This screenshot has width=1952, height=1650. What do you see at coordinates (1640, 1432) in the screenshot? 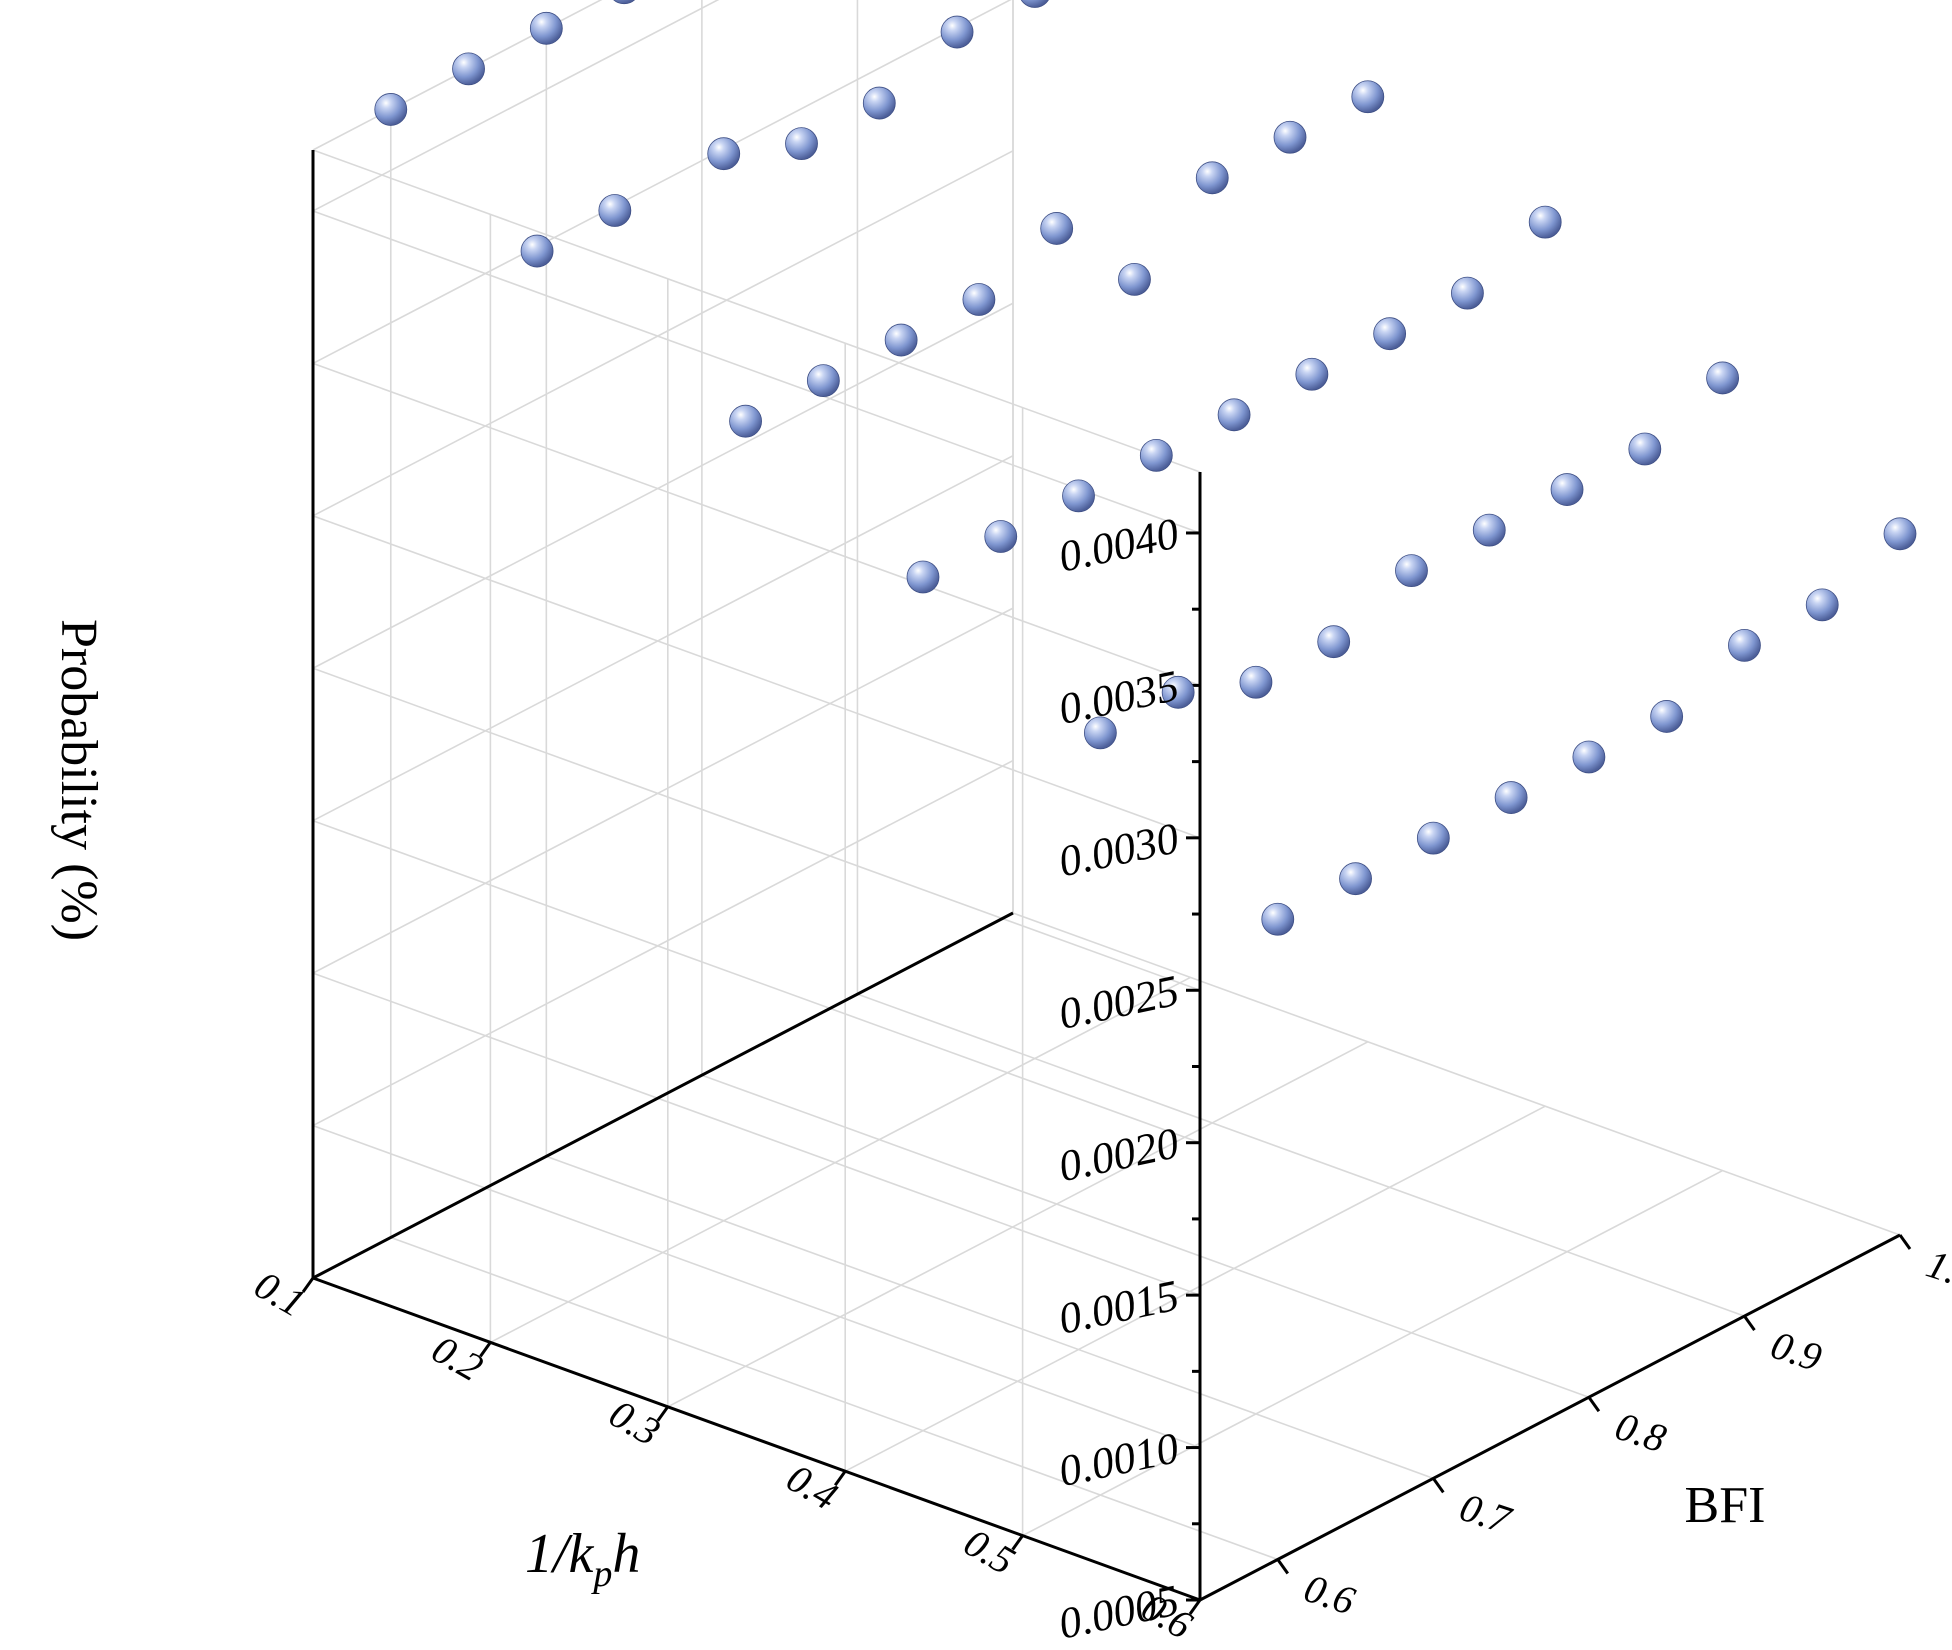
I see `y-axis-tick-label: 0.8` at bounding box center [1640, 1432].